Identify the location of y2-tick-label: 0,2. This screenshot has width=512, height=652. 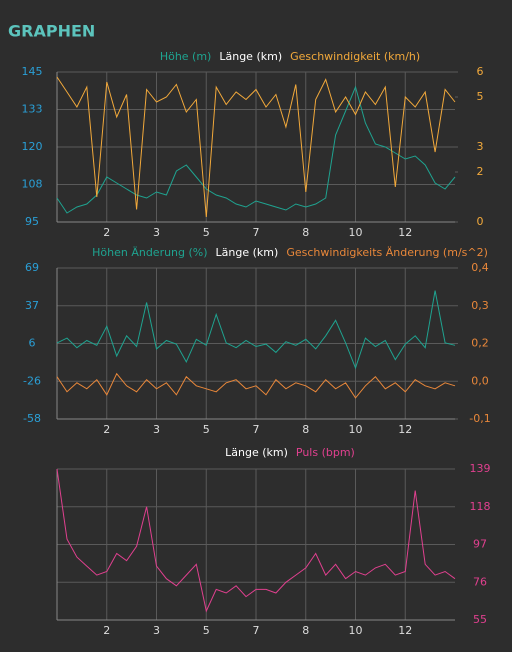
(480, 343).